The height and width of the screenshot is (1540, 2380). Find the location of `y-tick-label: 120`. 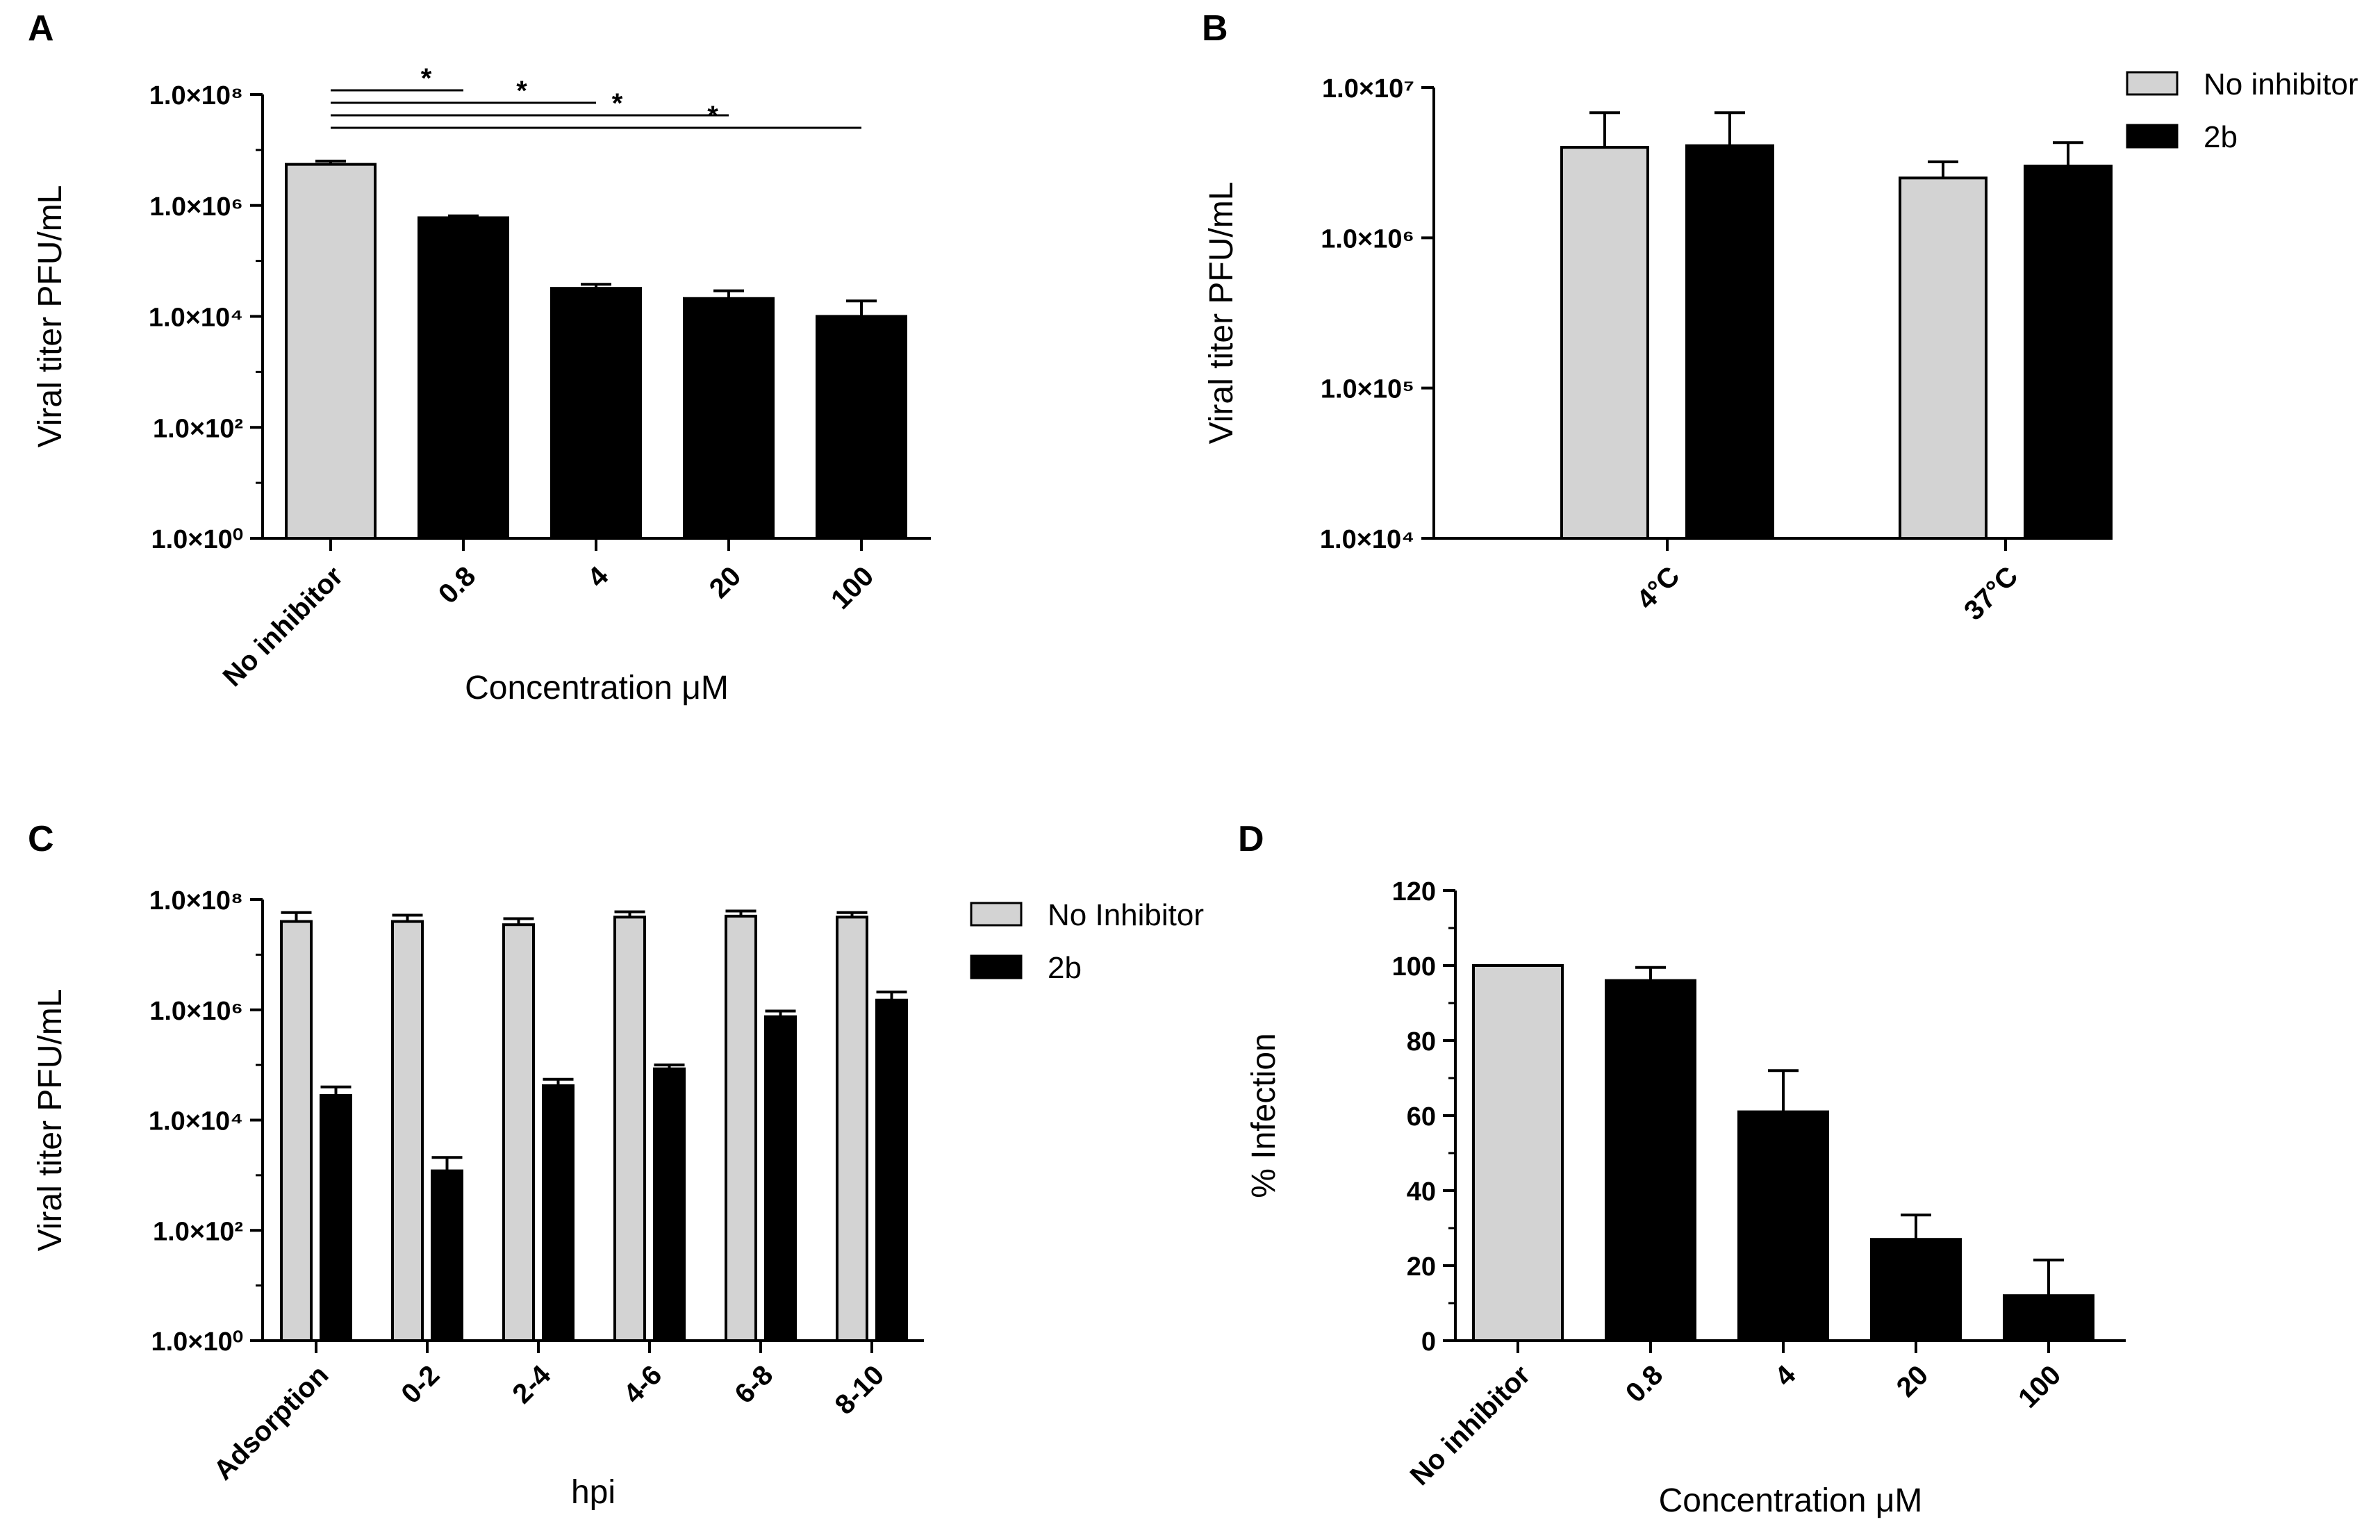

y-tick-label: 120 is located at coordinates (1414, 891).